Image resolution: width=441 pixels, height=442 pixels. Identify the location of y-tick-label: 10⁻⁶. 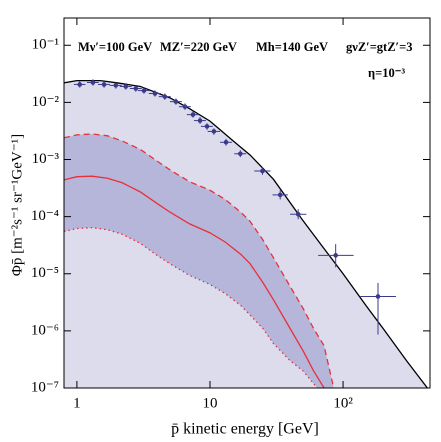
(45, 330).